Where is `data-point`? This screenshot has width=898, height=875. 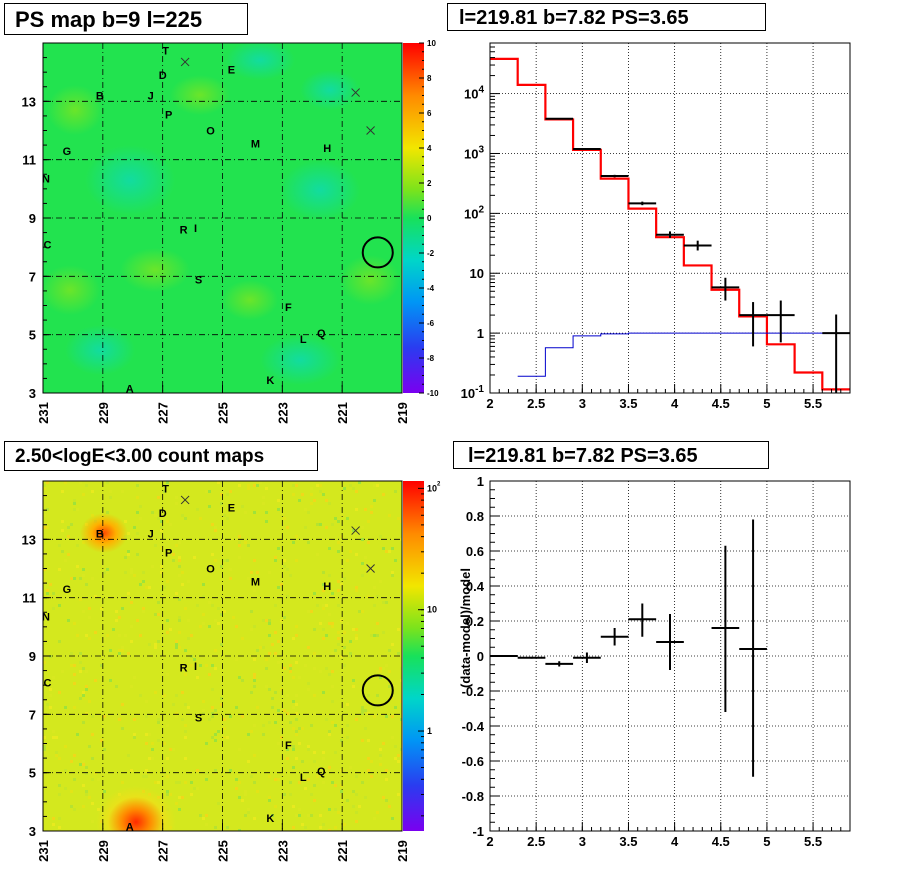 data-point is located at coordinates (836, 353).